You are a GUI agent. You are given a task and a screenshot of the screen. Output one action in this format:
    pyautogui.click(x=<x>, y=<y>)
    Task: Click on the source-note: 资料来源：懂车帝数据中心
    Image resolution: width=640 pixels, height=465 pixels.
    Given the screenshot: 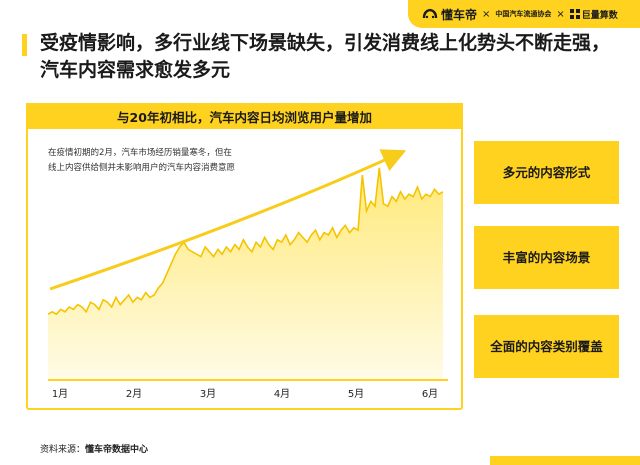 What is the action you would take?
    pyautogui.click(x=94, y=448)
    